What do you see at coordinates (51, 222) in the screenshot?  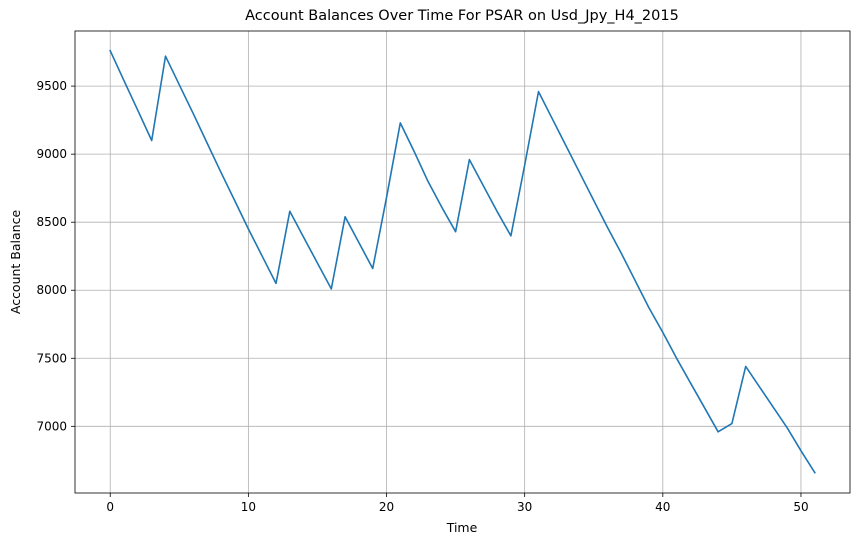 I see `y-tick-label: 8500` at bounding box center [51, 222].